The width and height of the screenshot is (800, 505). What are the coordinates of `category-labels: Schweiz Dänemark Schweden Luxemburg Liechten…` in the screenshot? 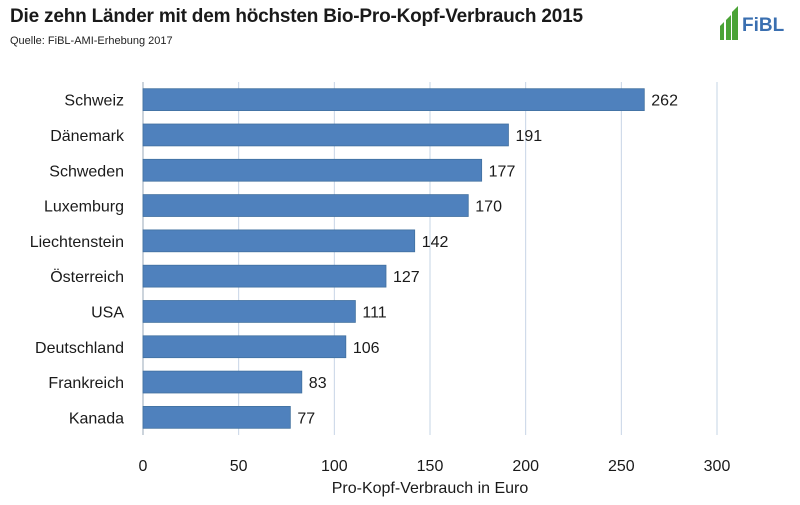 It's located at (77, 260).